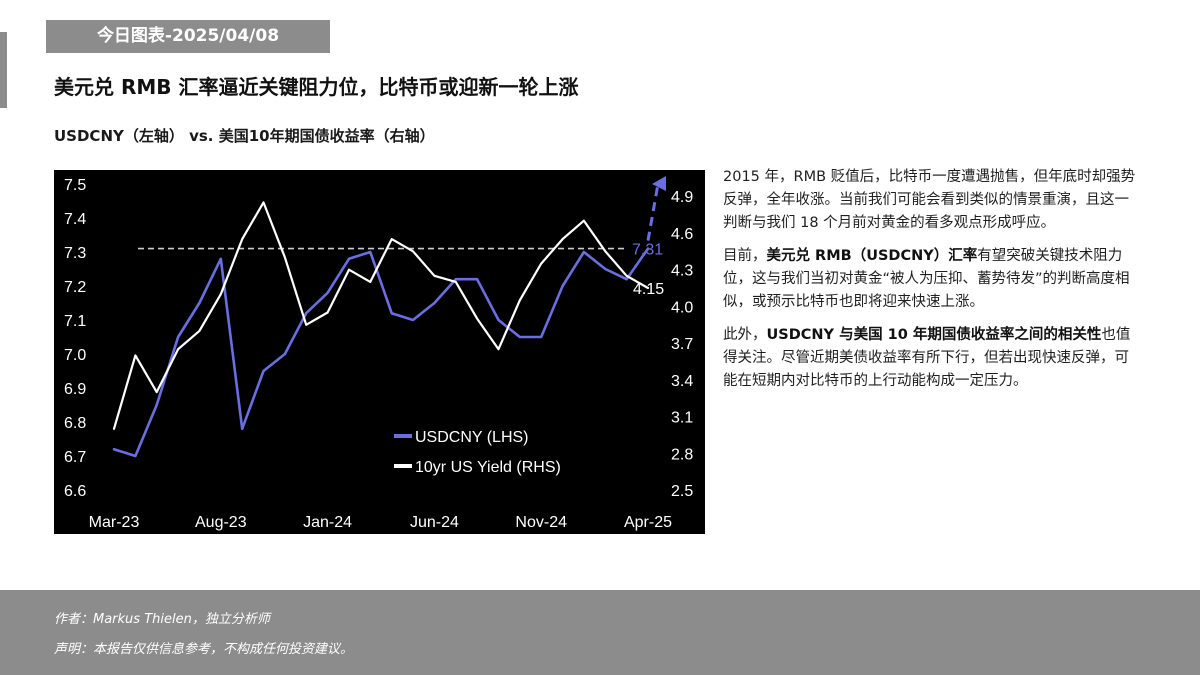  Describe the element at coordinates (221, 522) in the screenshot. I see `x-axis-tick-label: Aug-23` at that location.